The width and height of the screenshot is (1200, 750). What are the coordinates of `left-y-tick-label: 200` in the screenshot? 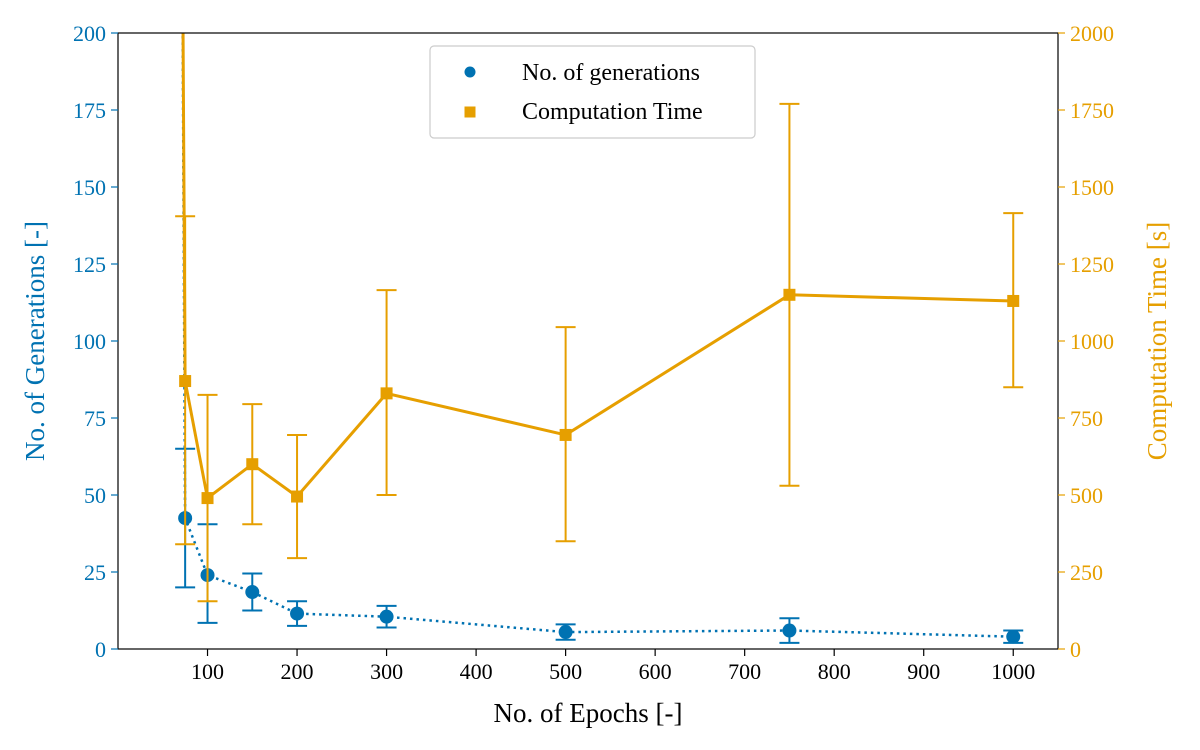 It's located at (89, 33).